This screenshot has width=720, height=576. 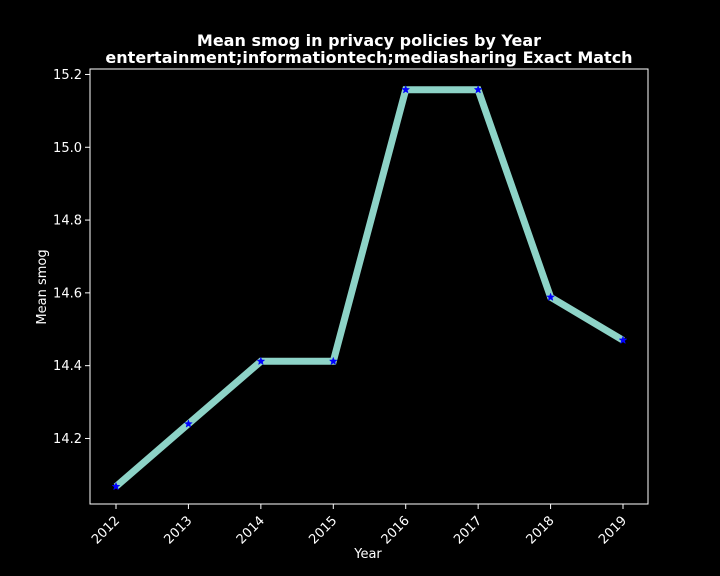 What do you see at coordinates (359, 525) in the screenshot?
I see `x-axis: 2012 2013 2014 2015 2016 2017 2018 2019` at bounding box center [359, 525].